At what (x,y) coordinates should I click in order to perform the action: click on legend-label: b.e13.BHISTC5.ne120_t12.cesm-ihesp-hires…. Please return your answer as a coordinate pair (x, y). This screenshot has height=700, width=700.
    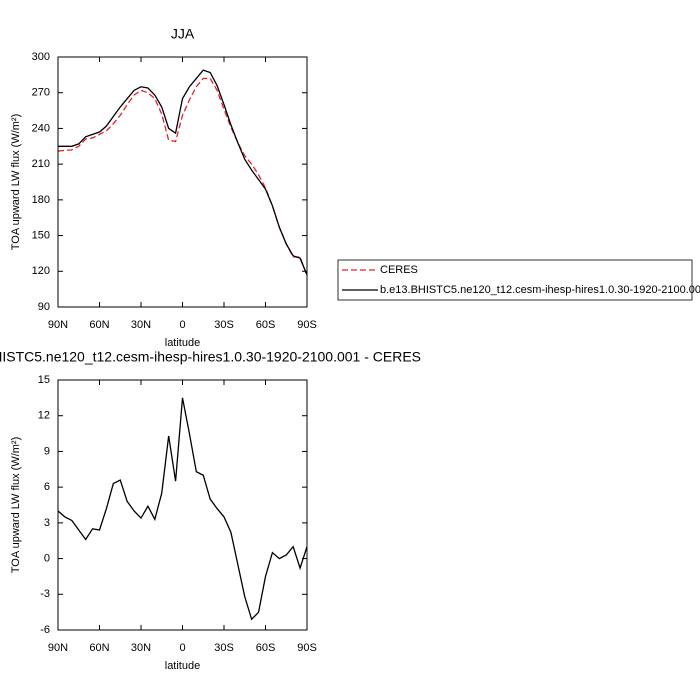
    Looking at the image, I should click on (540, 290).